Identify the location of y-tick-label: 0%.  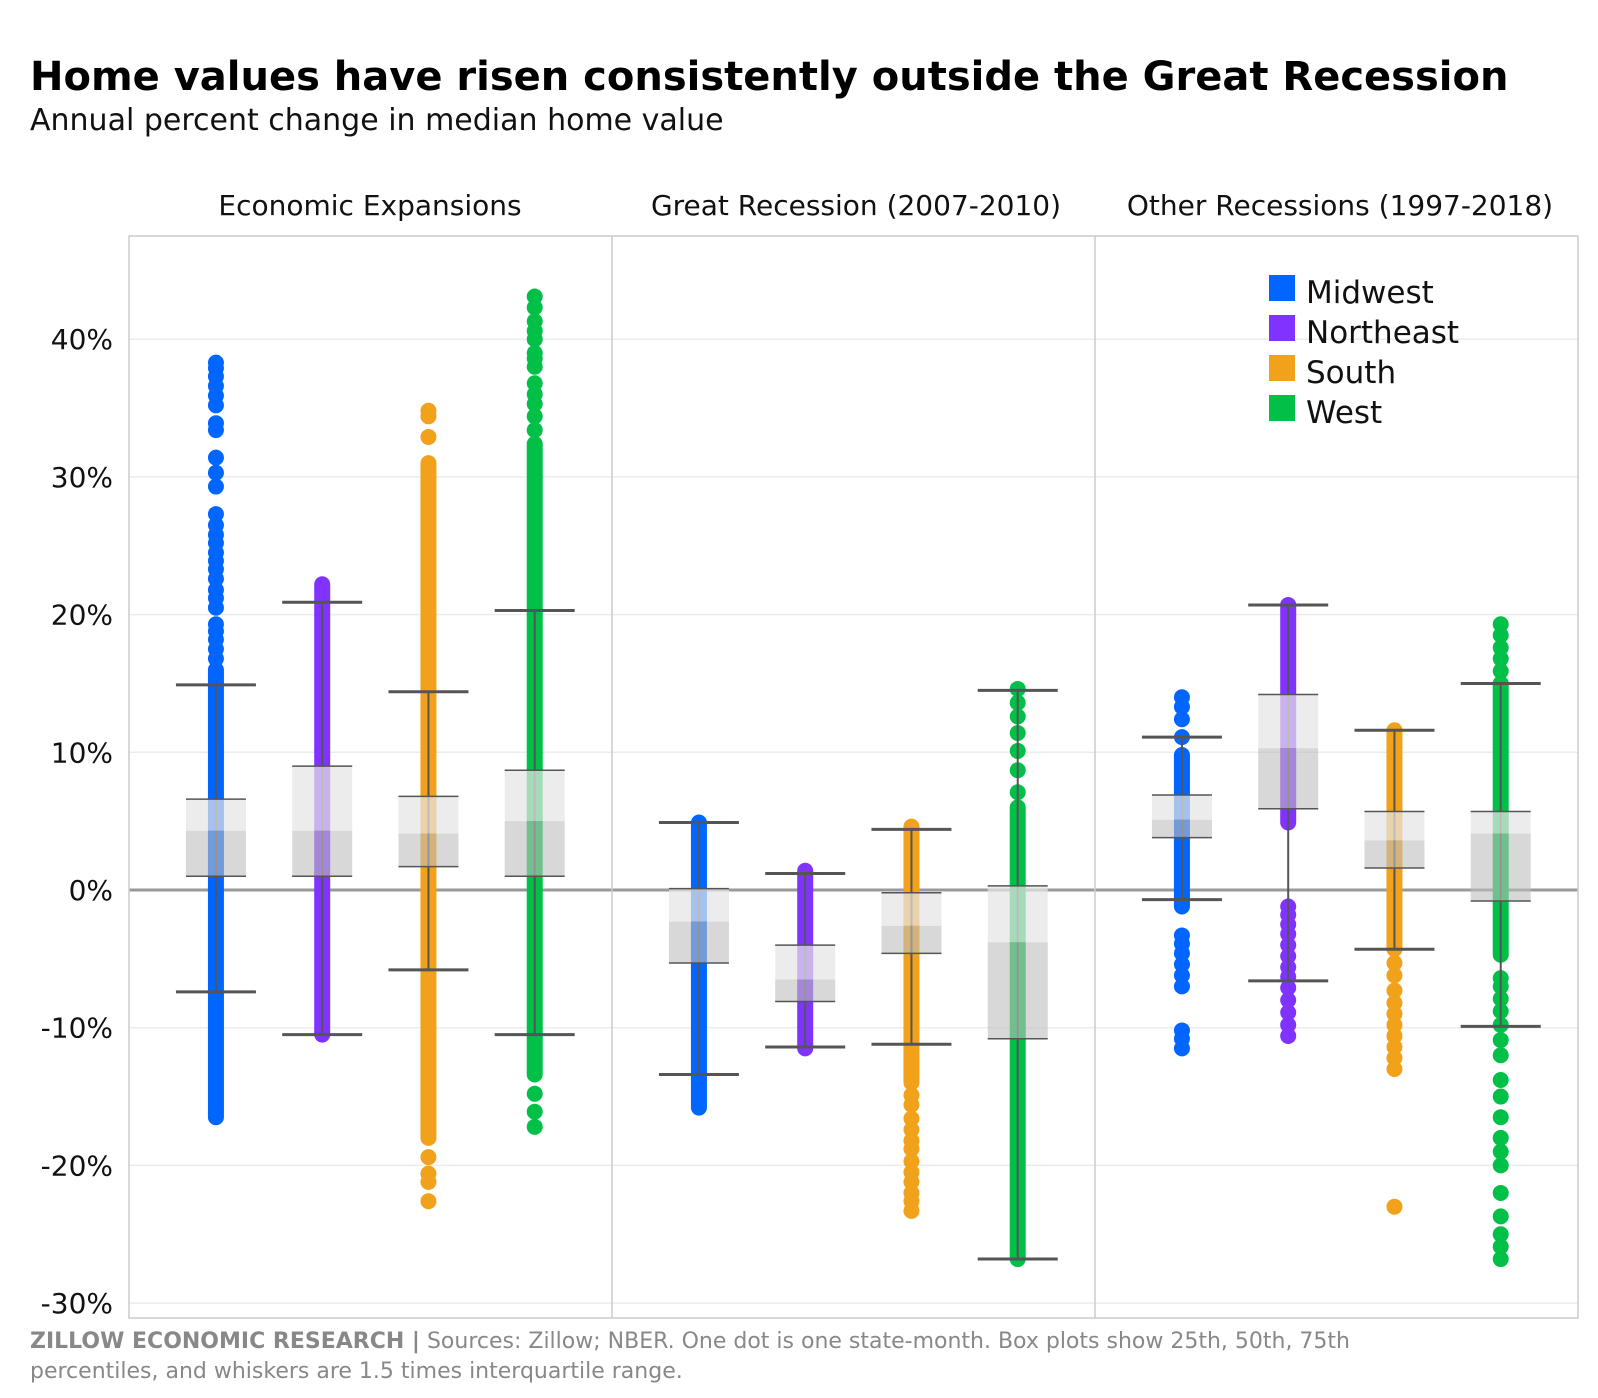
(91, 890).